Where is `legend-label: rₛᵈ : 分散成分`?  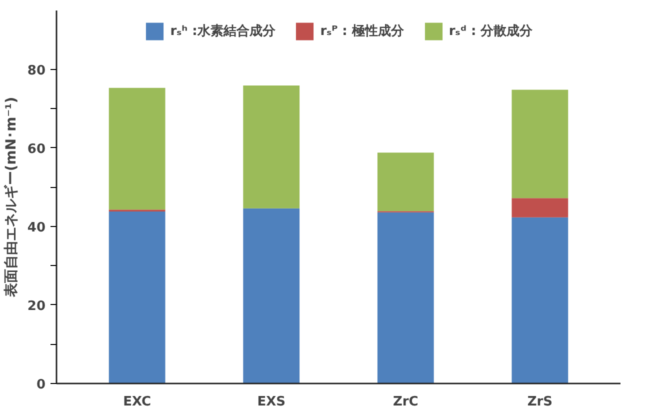
legend-label: rₛᵈ : 分散成分 is located at coordinates (490, 31).